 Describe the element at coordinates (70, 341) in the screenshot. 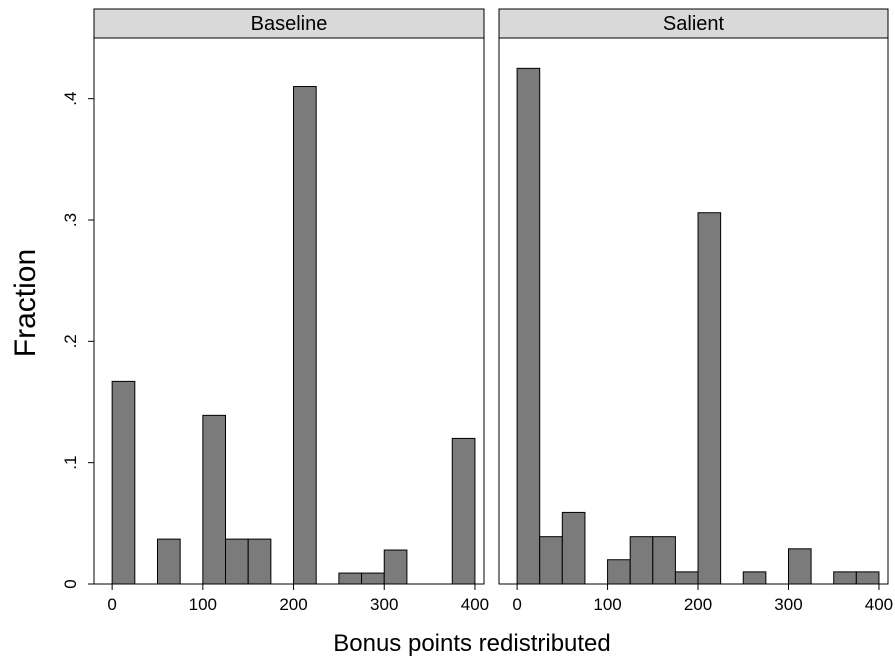

I see `y-tick-label: .2` at that location.